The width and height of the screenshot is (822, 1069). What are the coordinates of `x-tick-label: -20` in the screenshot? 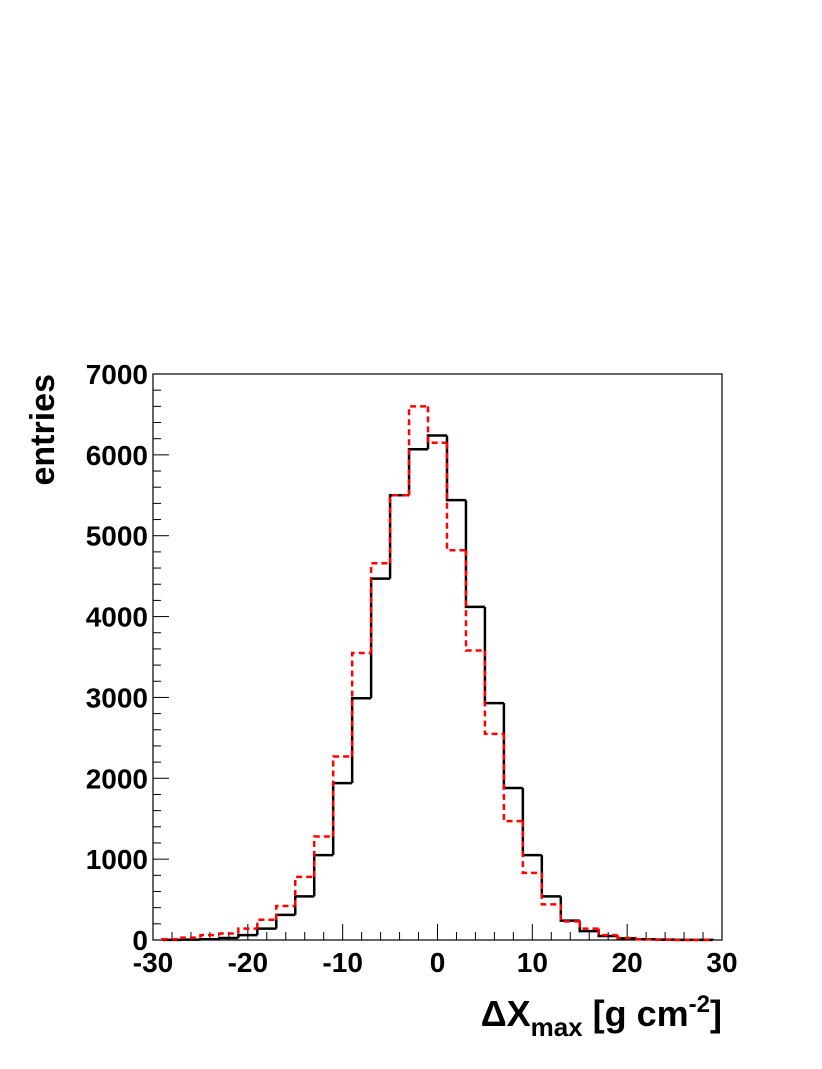 It's located at (248, 962).